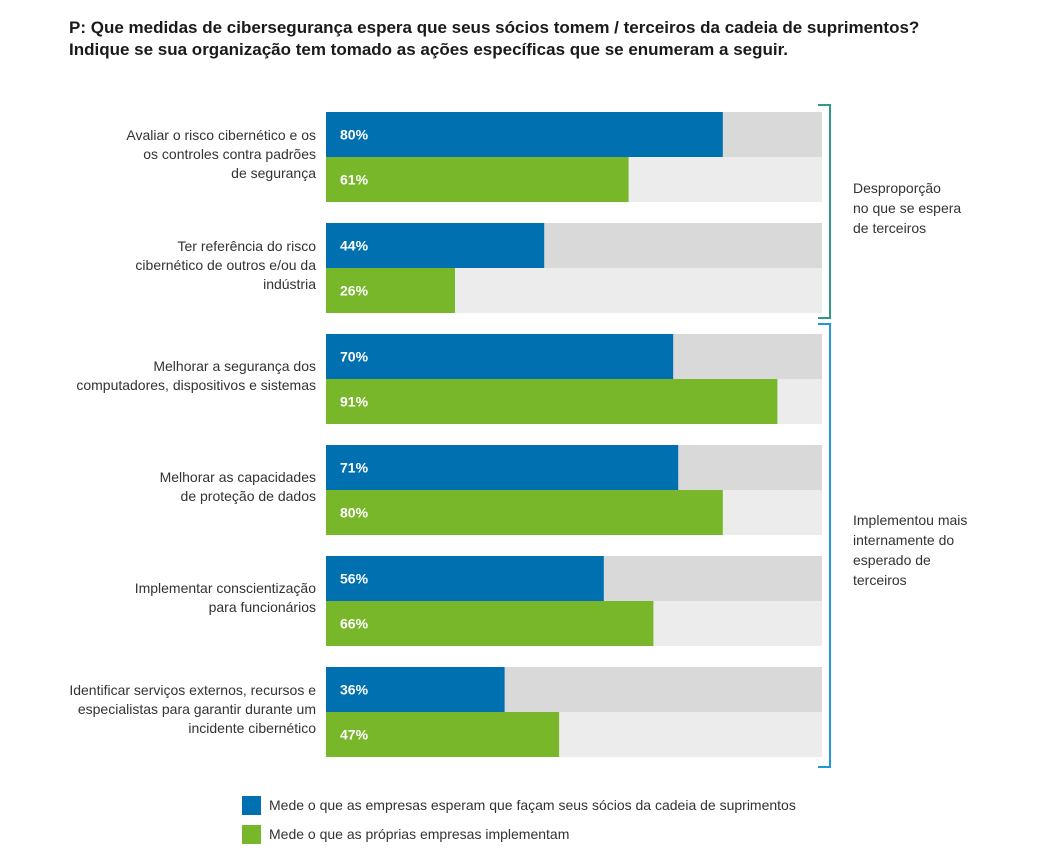 Image resolution: width=1058 pixels, height=866 pixels. Describe the element at coordinates (221, 134) in the screenshot. I see `category-label-line: Avaliar o risco cibernético e os` at that location.